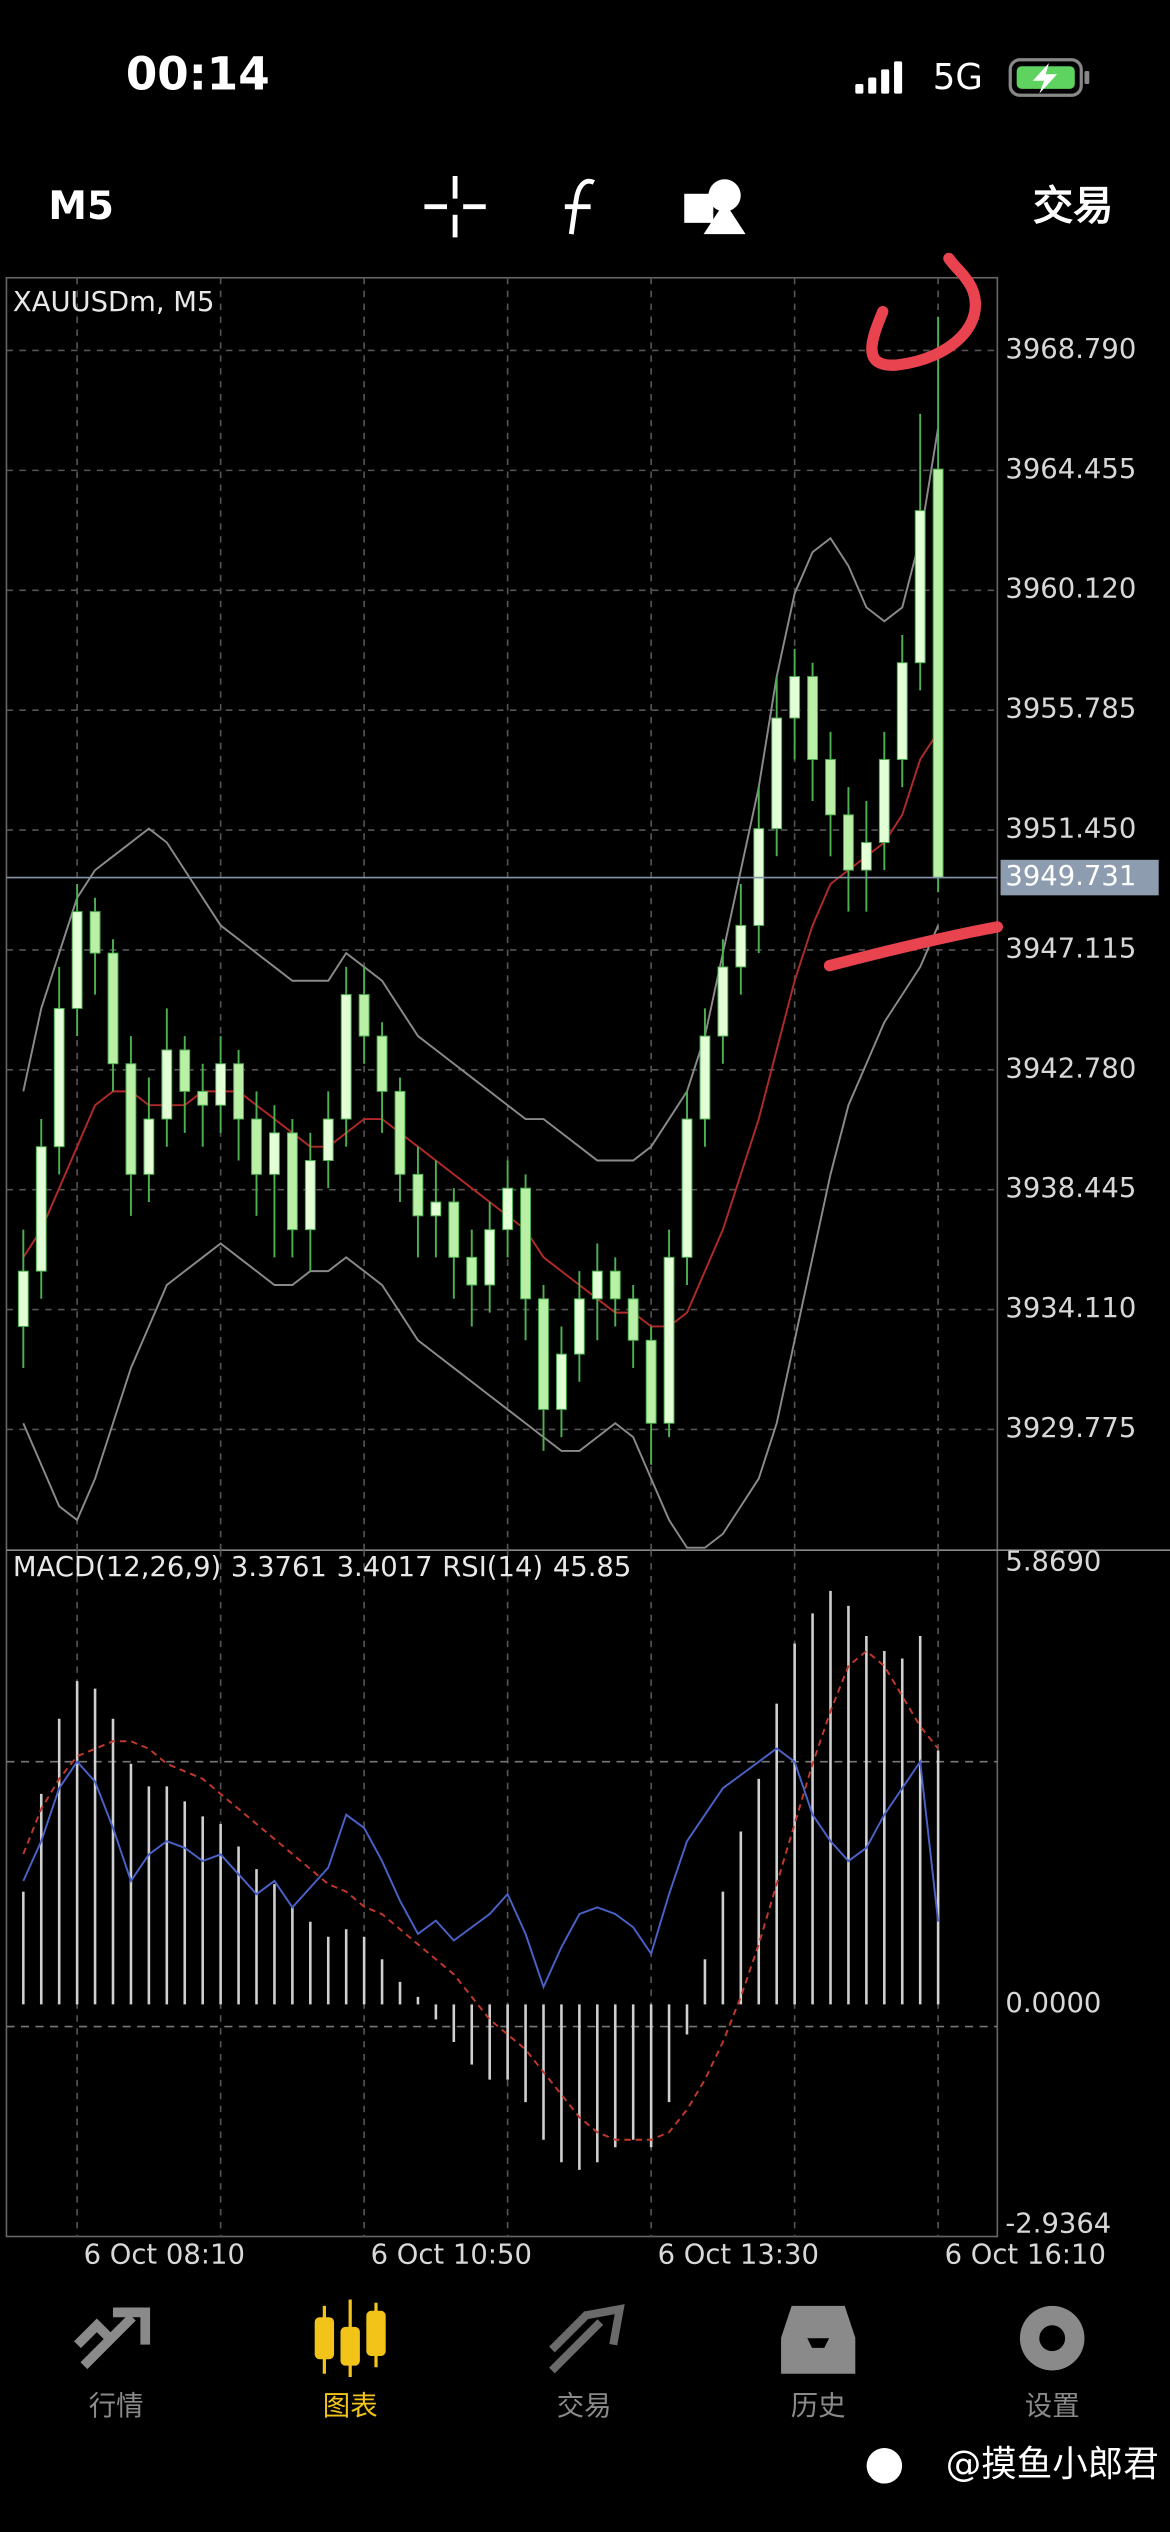 This screenshot has height=2532, width=1170. I want to click on network-label: 5G, so click(958, 77).